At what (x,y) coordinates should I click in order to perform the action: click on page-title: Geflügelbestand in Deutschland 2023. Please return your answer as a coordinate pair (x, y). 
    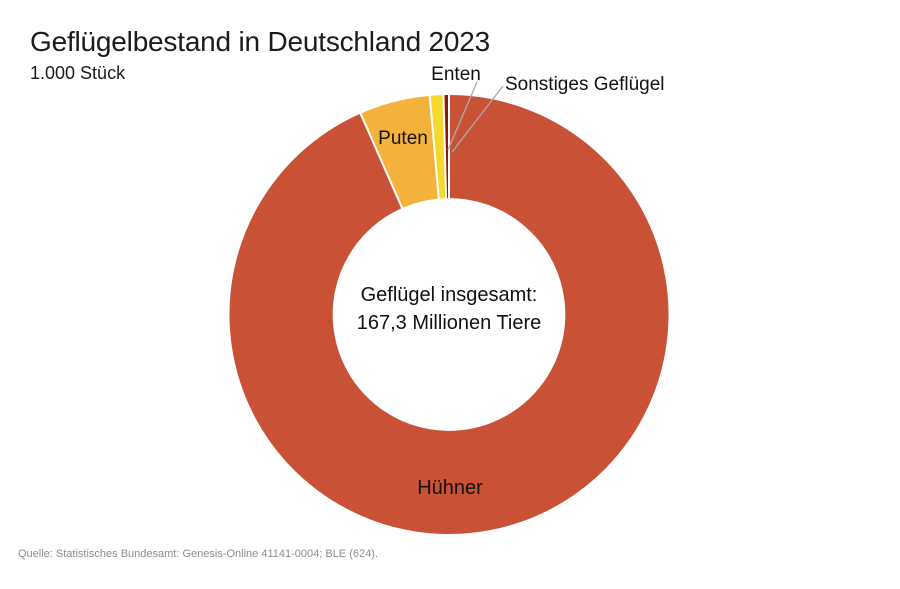
    Looking at the image, I should click on (260, 41).